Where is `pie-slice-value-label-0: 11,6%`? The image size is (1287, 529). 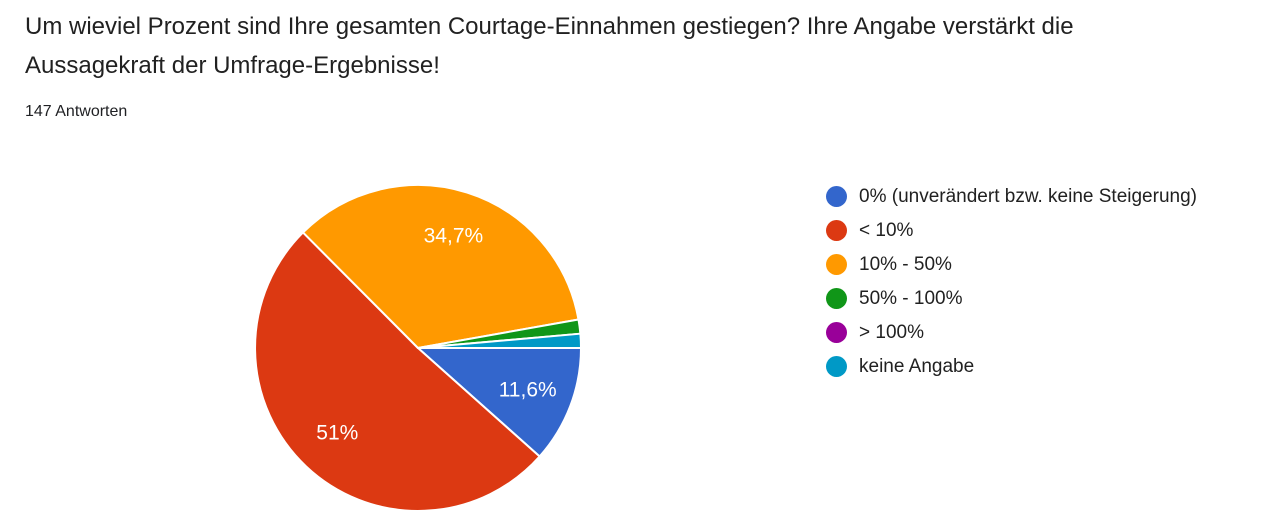
pie-slice-value-label-0: 11,6% is located at coordinates (528, 389).